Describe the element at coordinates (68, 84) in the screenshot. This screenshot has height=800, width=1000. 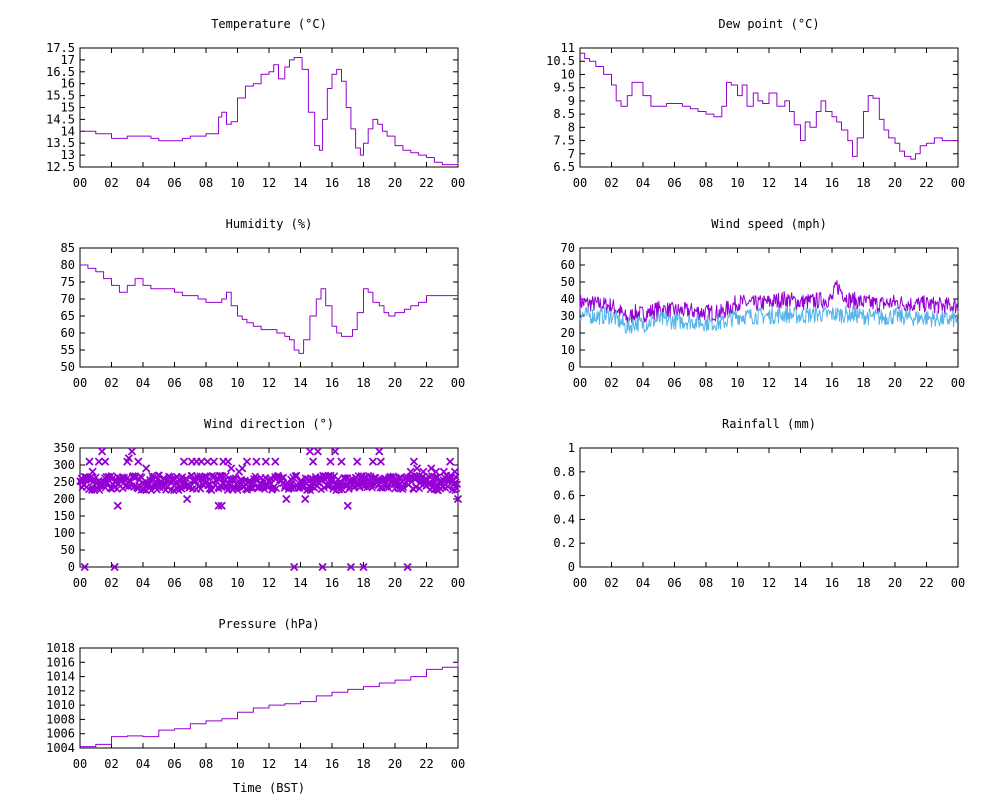
I see `y-tick-label: 16` at that location.